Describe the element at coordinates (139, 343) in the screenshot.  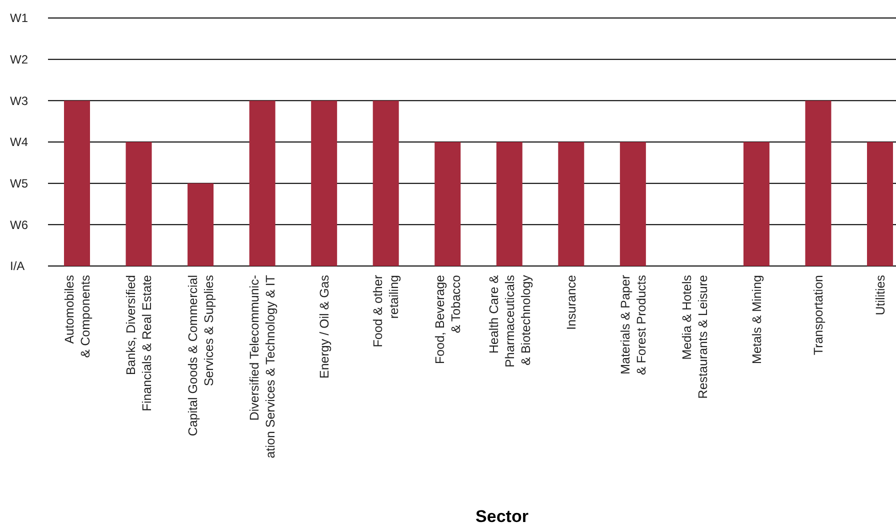
I see `x-tick-label: Banks, Diversified Financials & Real Estate` at that location.